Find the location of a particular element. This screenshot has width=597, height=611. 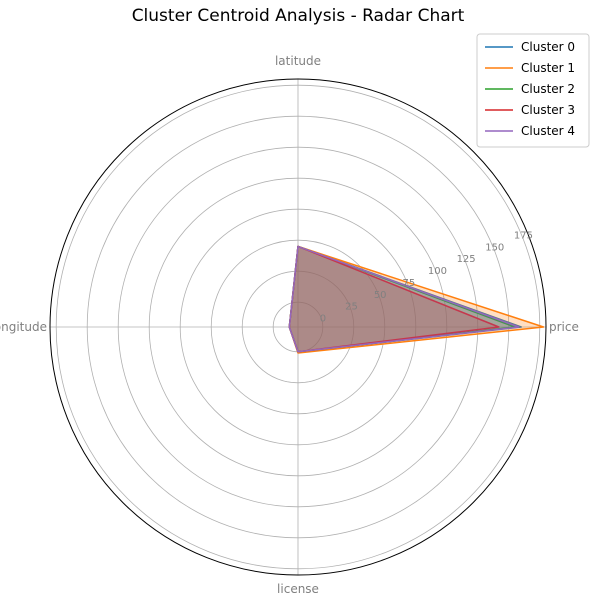

legend-label-1: Cluster 1 is located at coordinates (548, 68).